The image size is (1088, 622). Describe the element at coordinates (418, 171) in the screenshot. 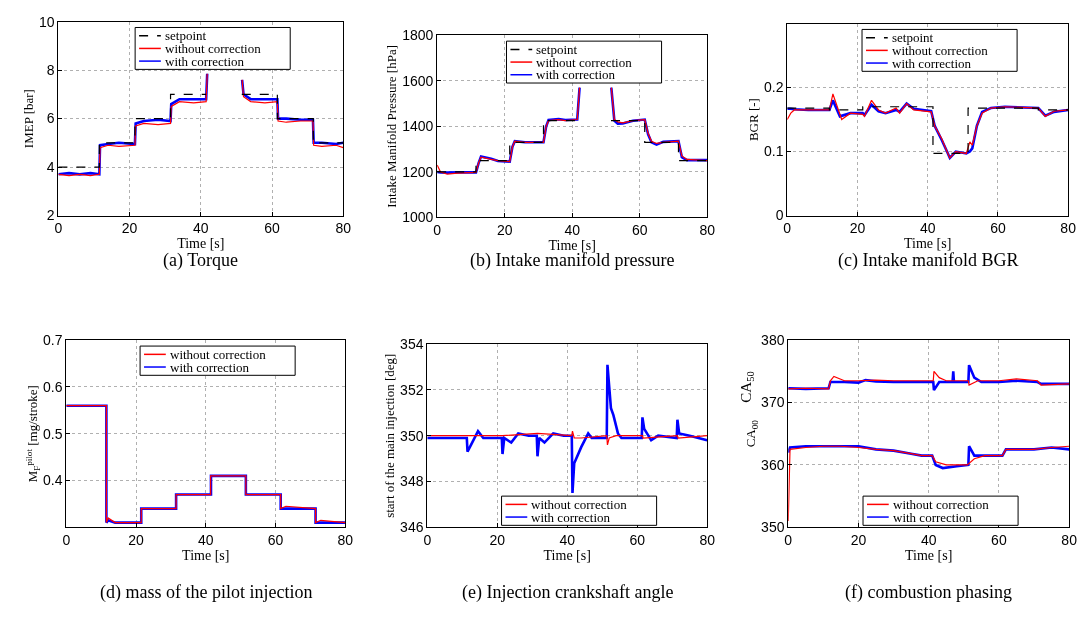

I see `y-tick-label: 1200` at that location.